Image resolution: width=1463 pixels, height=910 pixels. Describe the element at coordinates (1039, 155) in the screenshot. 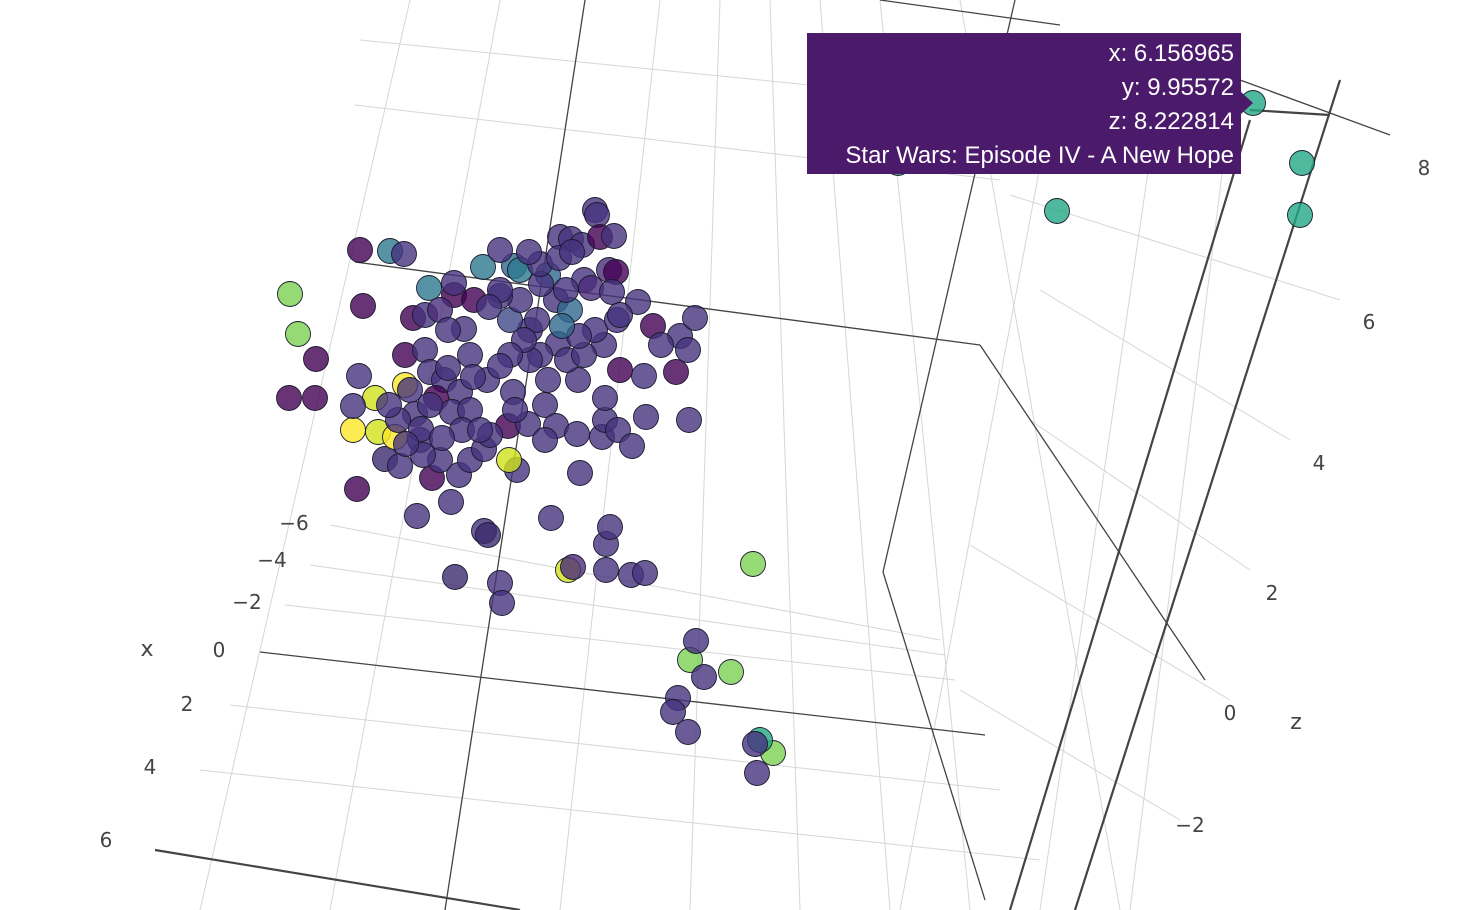

I see `hover-point-name: Star Wars: Episode IV - A New Hope` at that location.